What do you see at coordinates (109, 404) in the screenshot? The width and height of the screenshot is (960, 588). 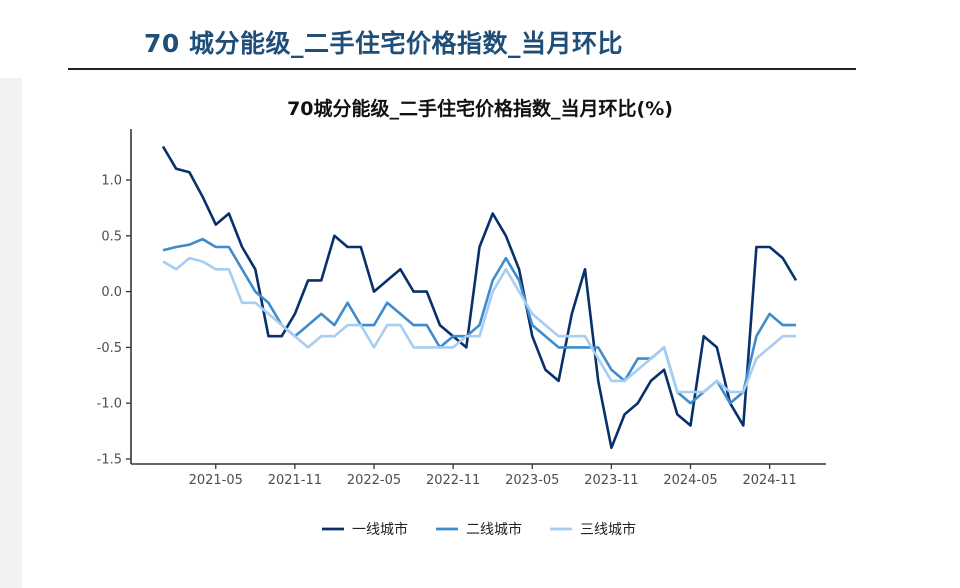 I see `y-tick-label: -1.0` at bounding box center [109, 404].